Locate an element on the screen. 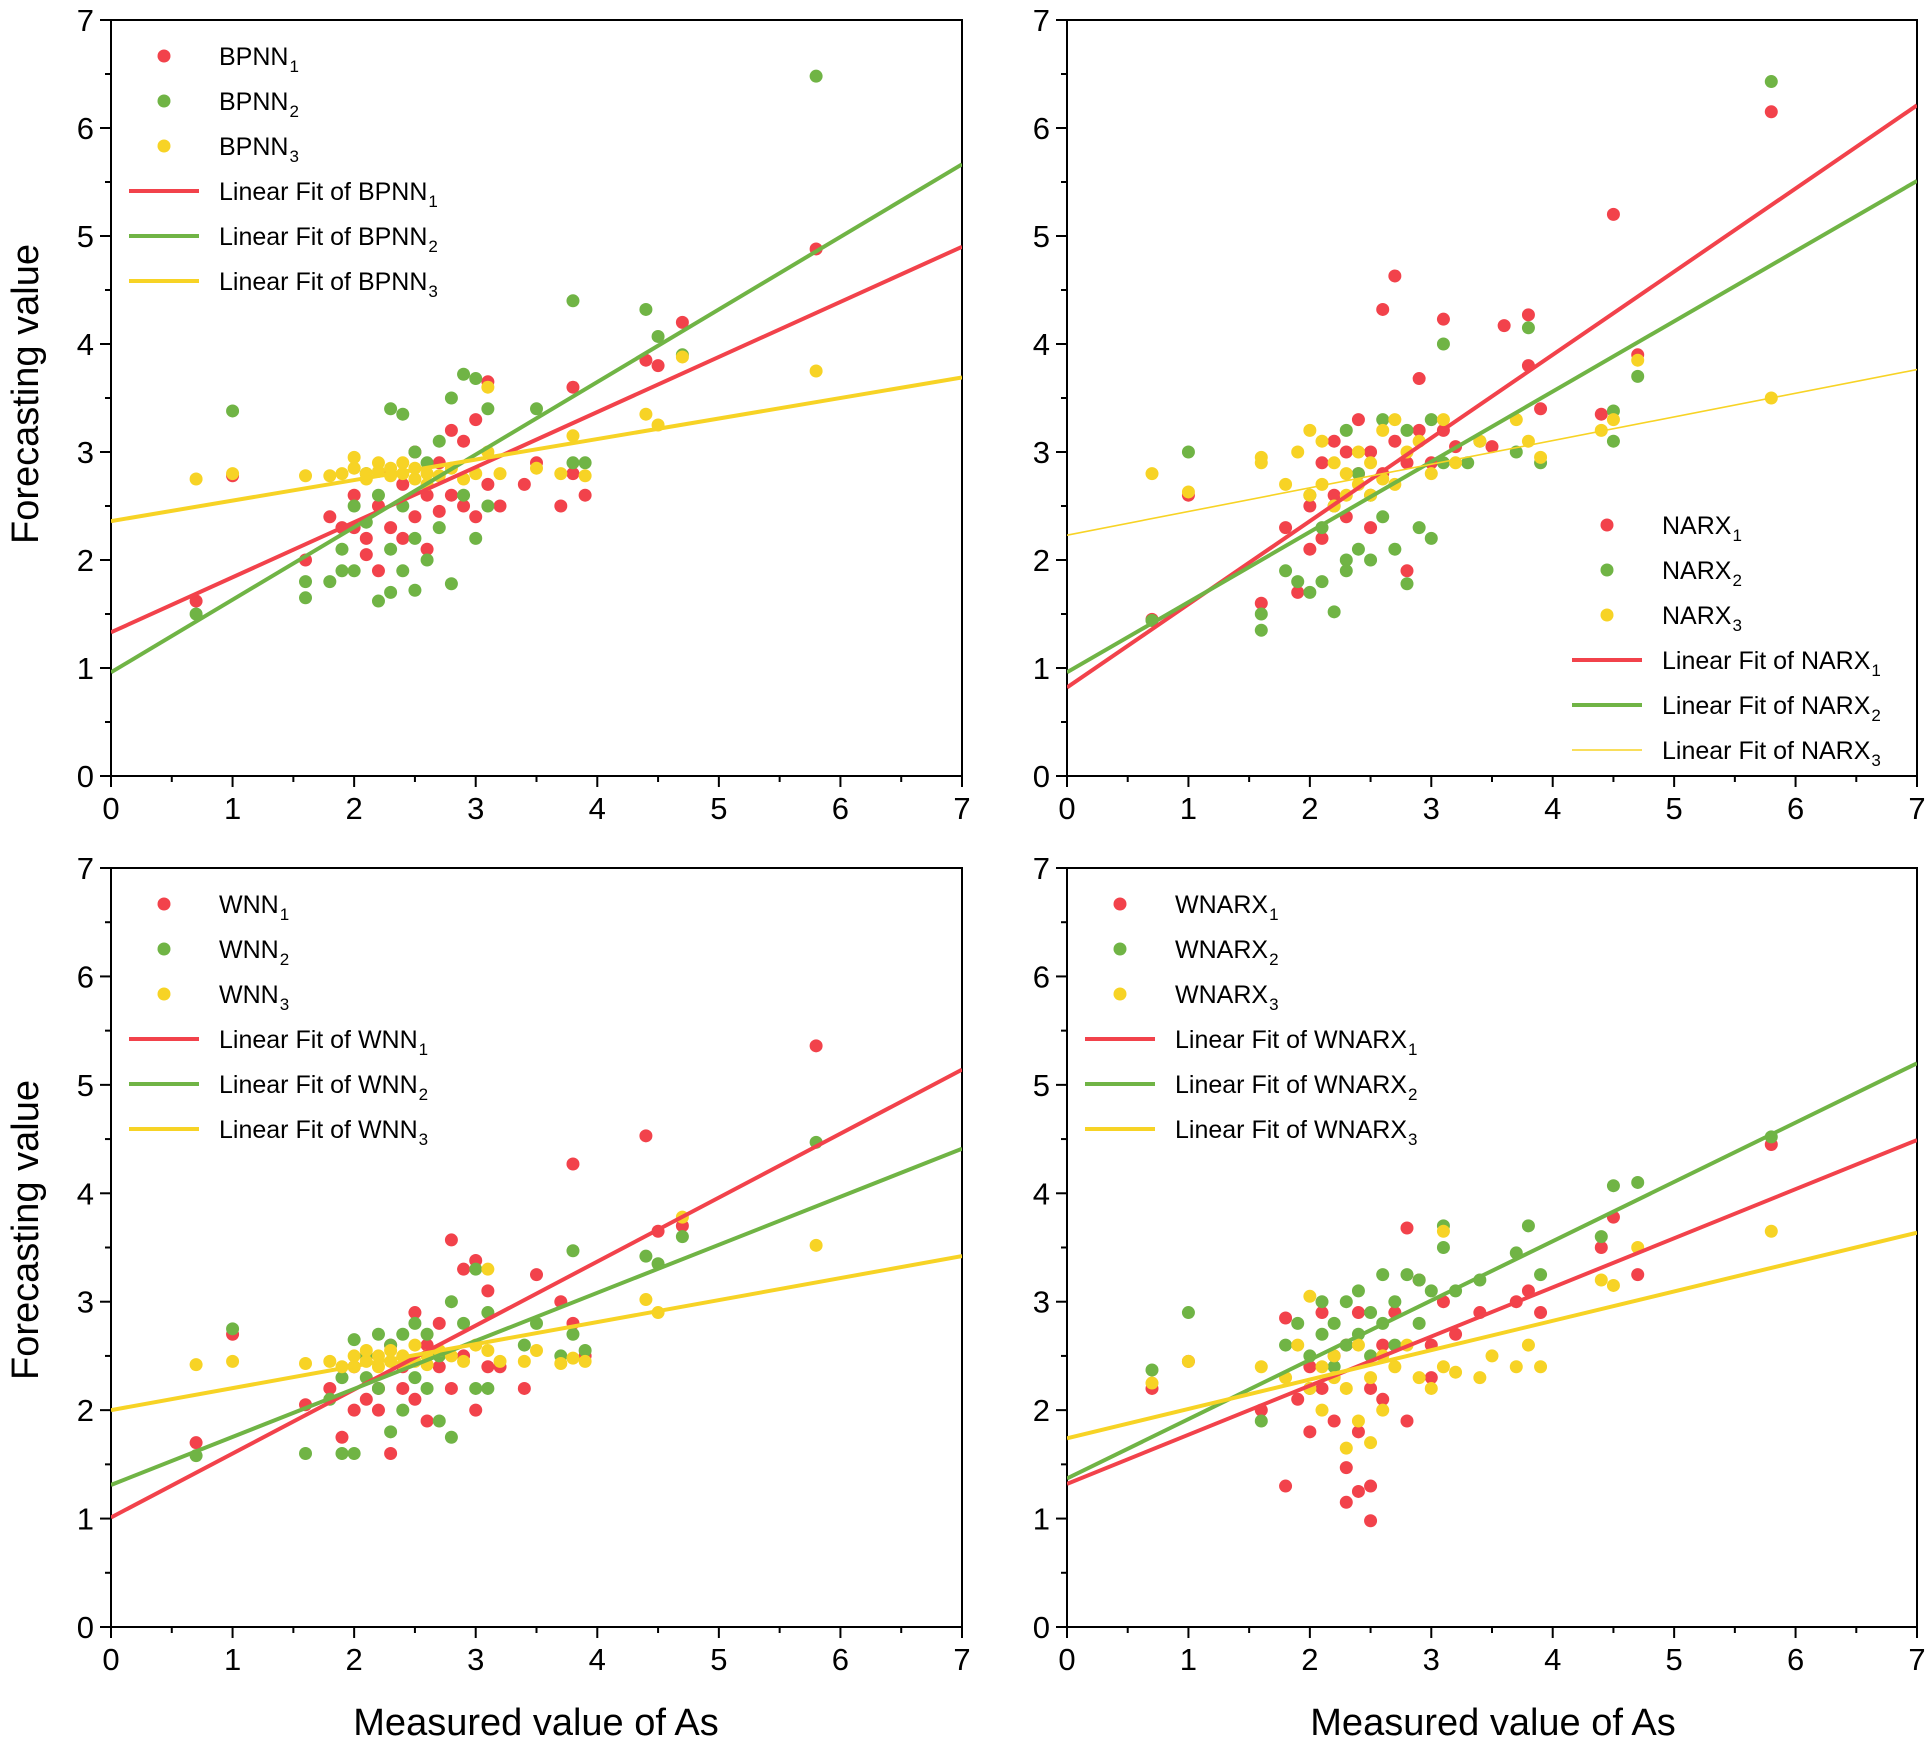 This screenshot has height=1745, width=1927. legend-label: WNARX2 is located at coordinates (1227, 952).